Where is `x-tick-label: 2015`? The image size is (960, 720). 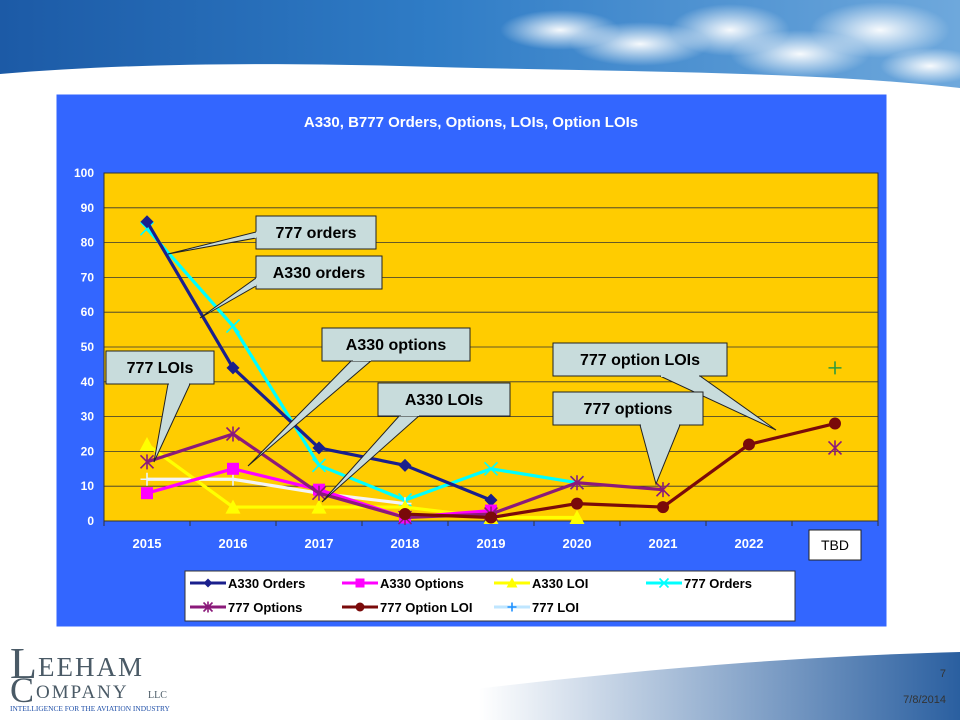 x-tick-label: 2015 is located at coordinates (147, 543).